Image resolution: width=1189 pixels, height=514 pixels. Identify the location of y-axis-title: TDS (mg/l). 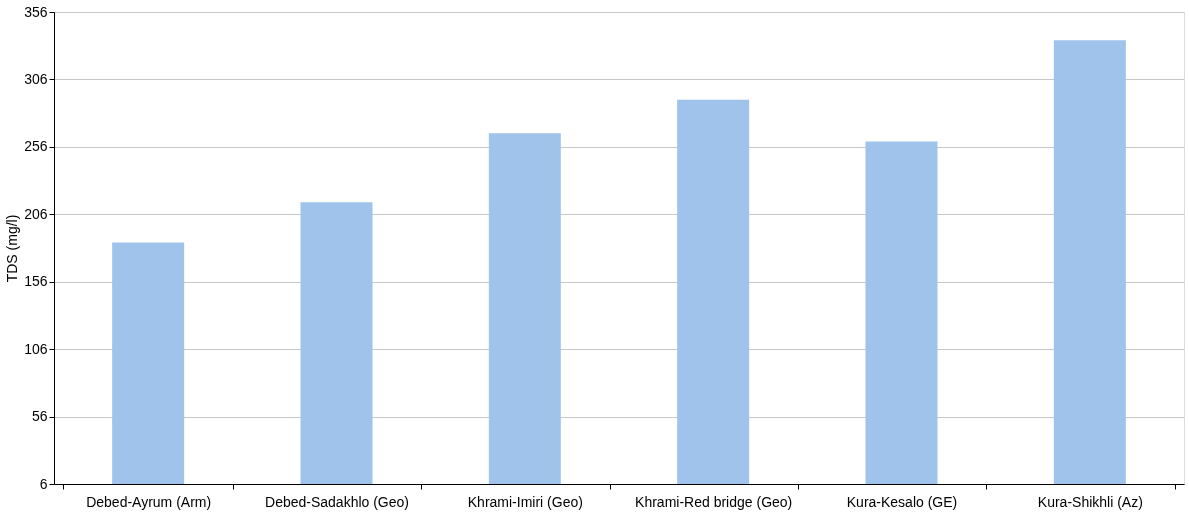
(12, 248).